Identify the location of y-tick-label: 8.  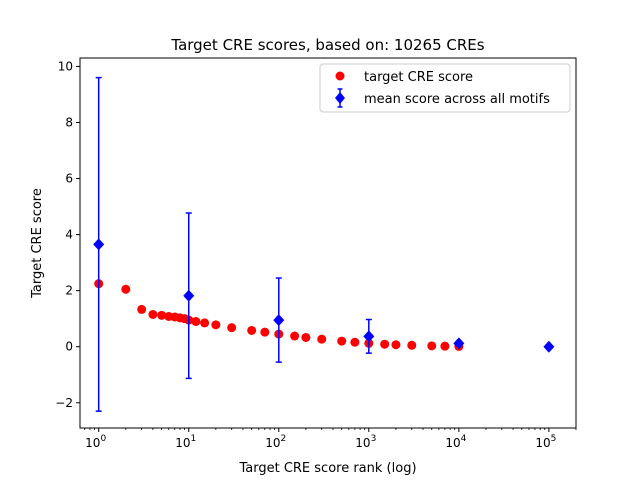
(69, 122).